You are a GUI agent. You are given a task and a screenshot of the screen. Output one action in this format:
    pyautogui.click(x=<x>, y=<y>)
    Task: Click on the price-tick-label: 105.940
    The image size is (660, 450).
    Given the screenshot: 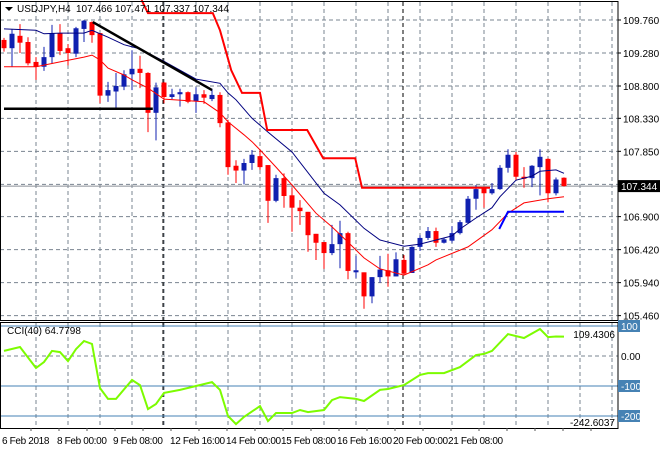 What is the action you would take?
    pyautogui.click(x=641, y=284)
    